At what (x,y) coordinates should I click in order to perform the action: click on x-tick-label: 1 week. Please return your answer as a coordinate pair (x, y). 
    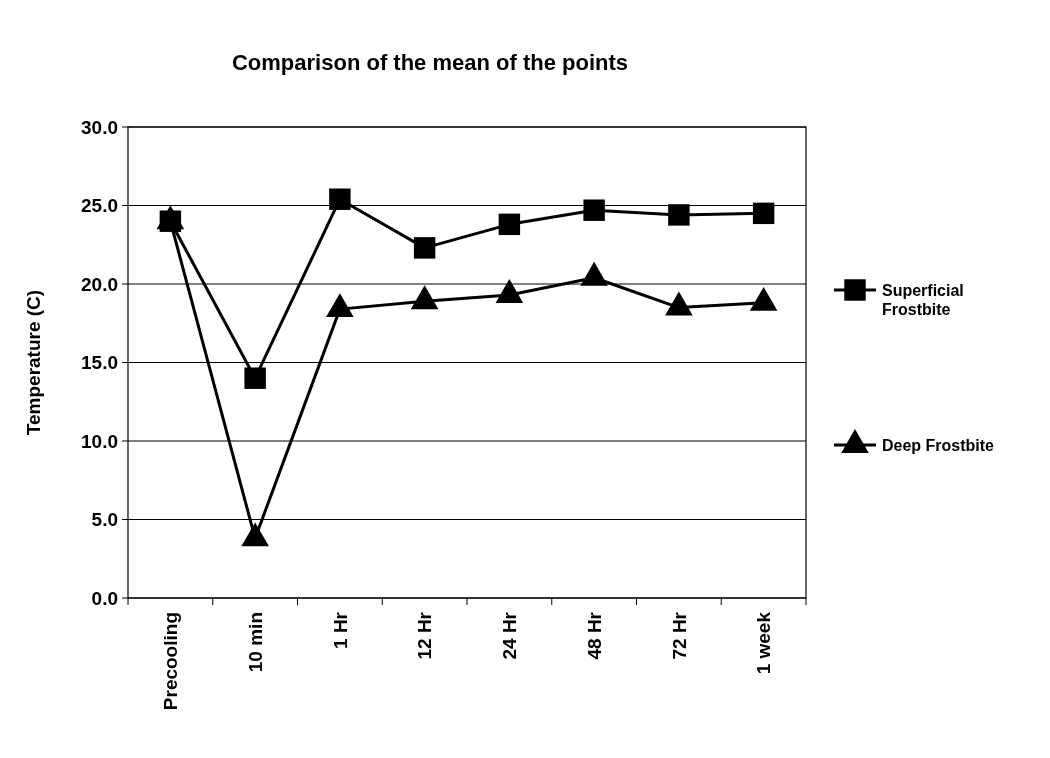
    Looking at the image, I should click on (764, 643).